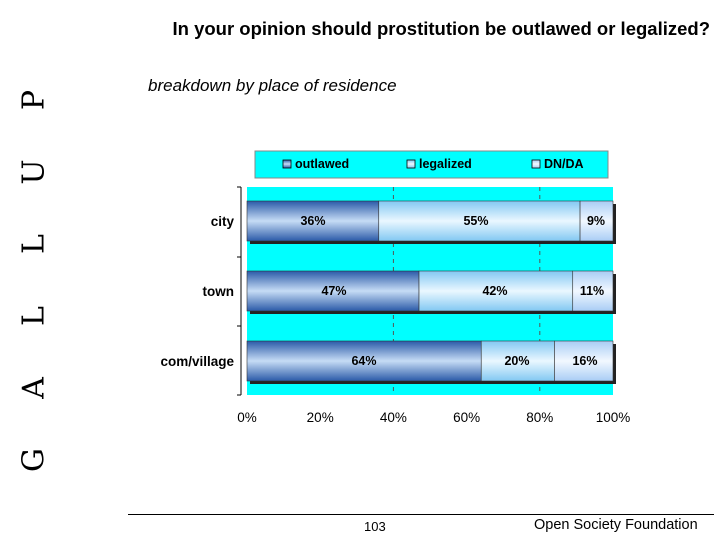 The image size is (720, 545). Describe the element at coordinates (197, 361) in the screenshot. I see `category-label: com/village` at that location.